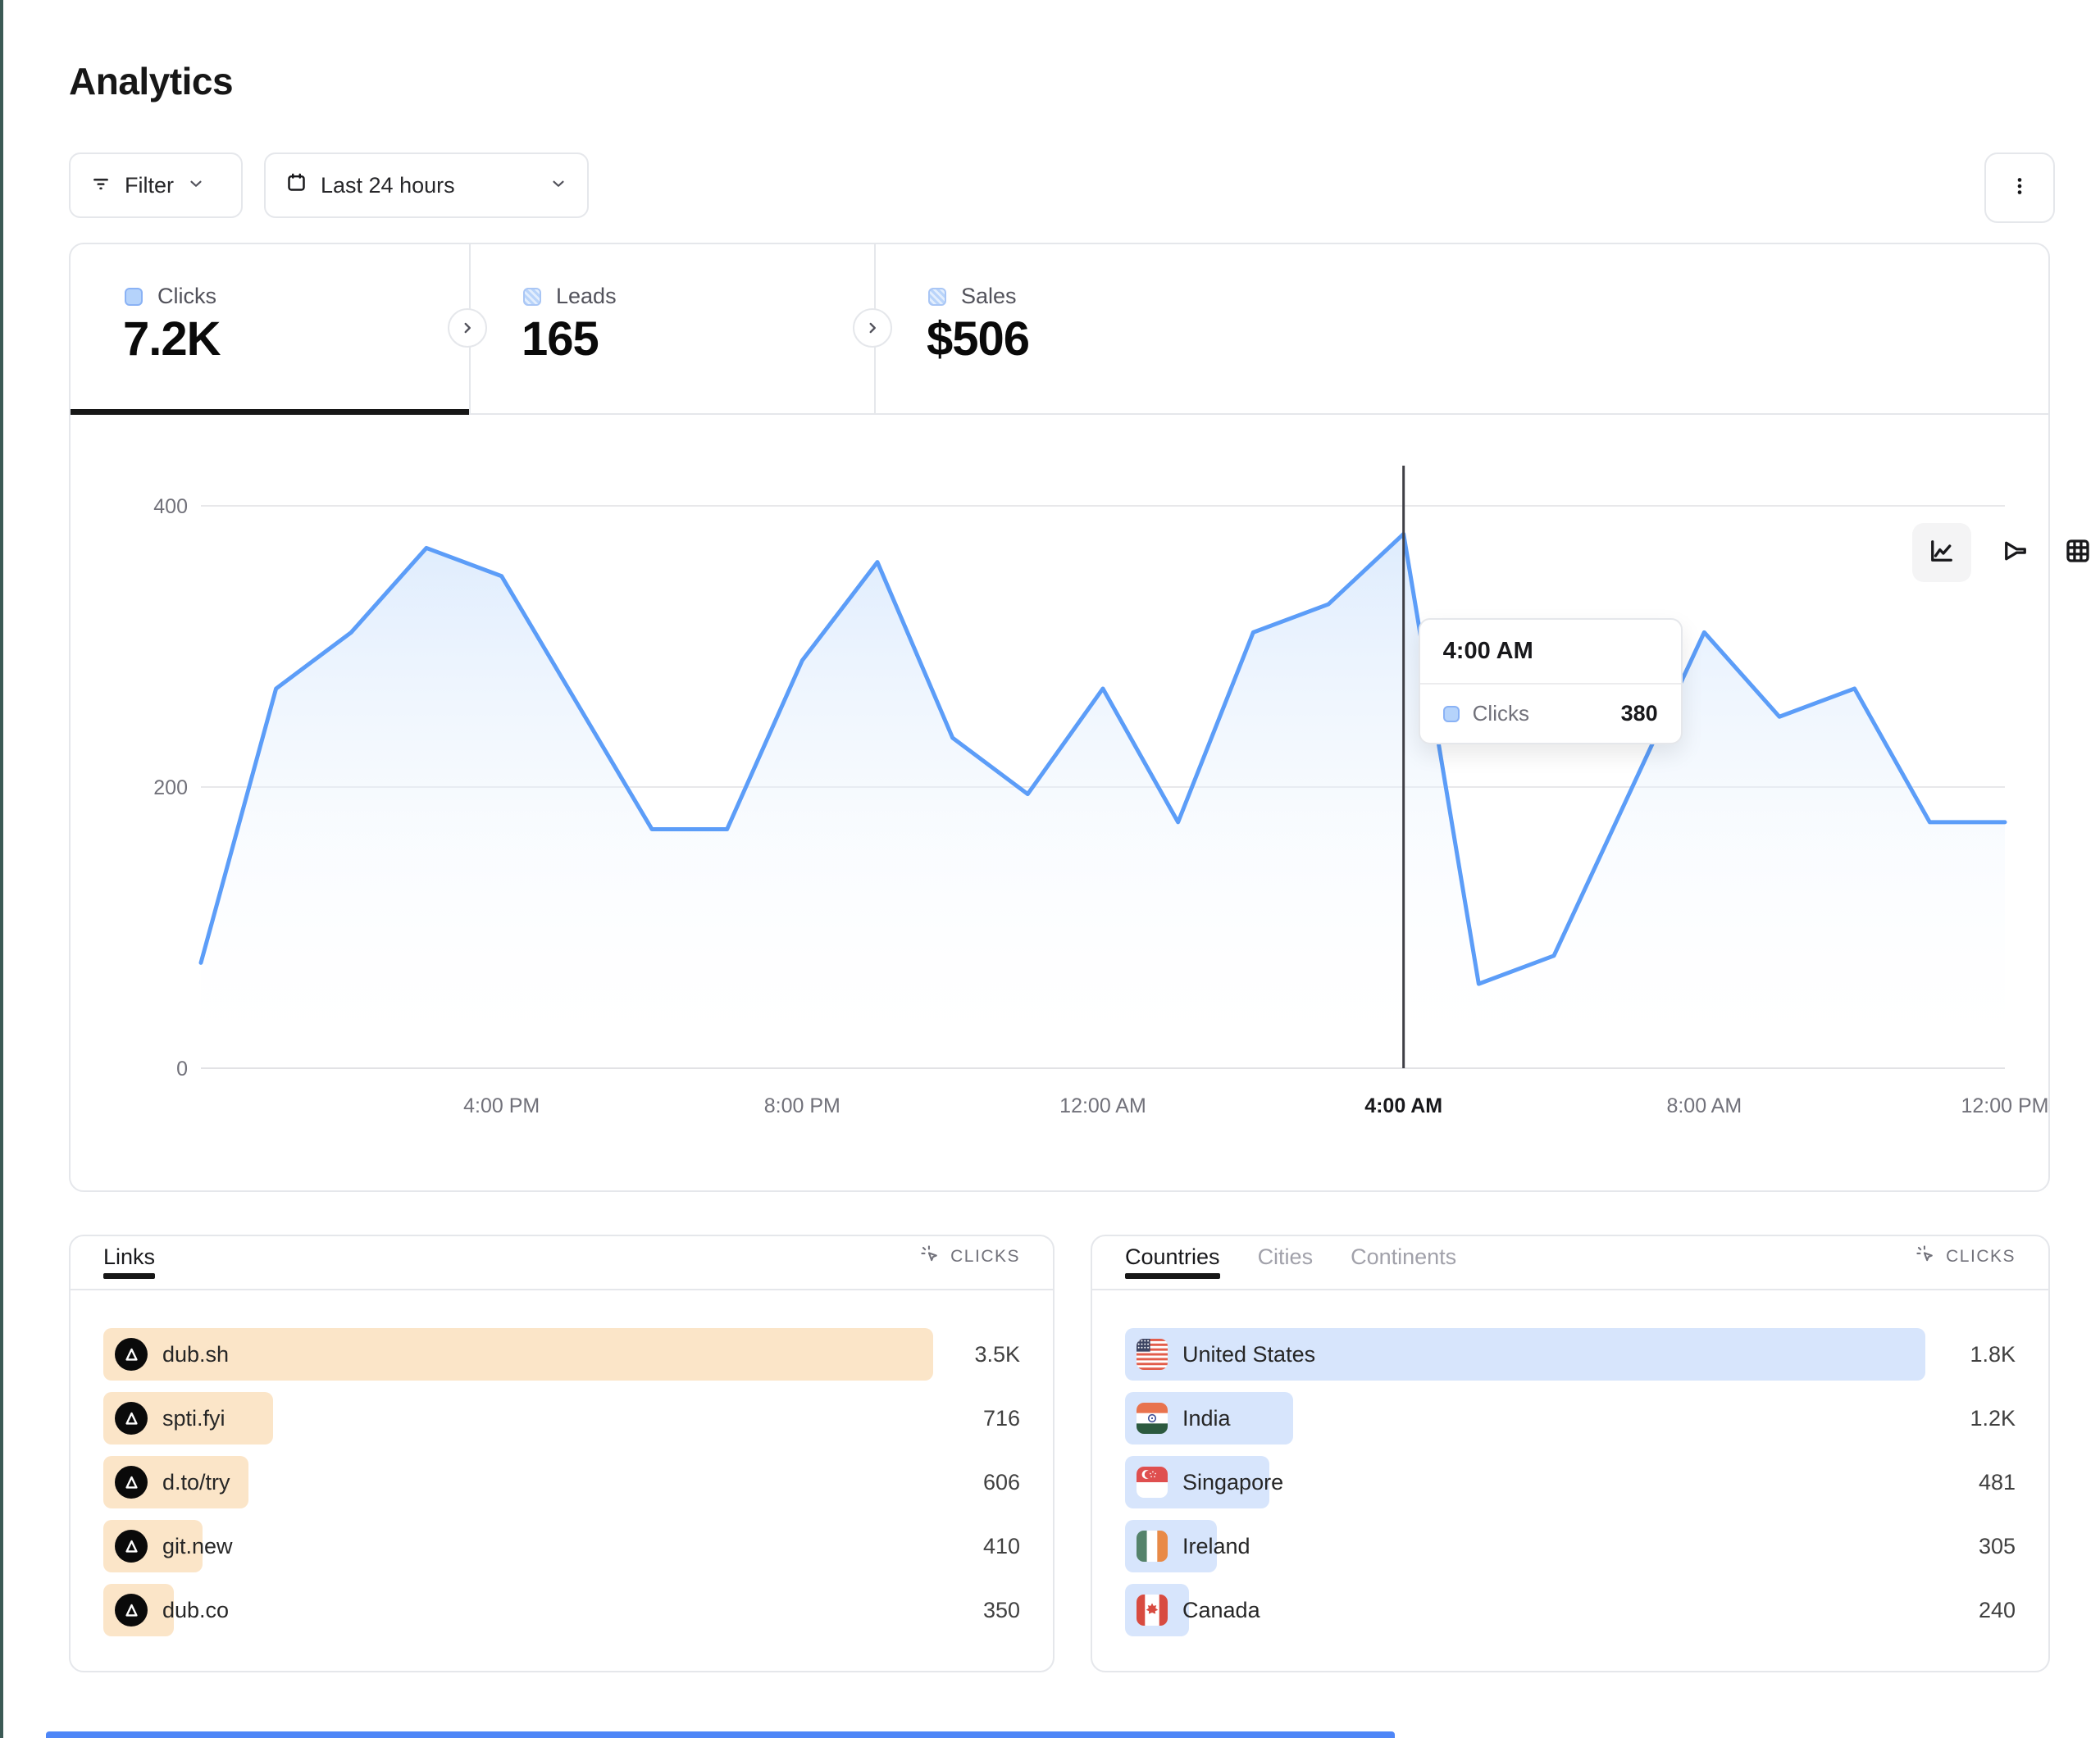 The height and width of the screenshot is (1738, 2100). Describe the element at coordinates (196, 1354) in the screenshot. I see `list-item-label: dub.sh` at that location.